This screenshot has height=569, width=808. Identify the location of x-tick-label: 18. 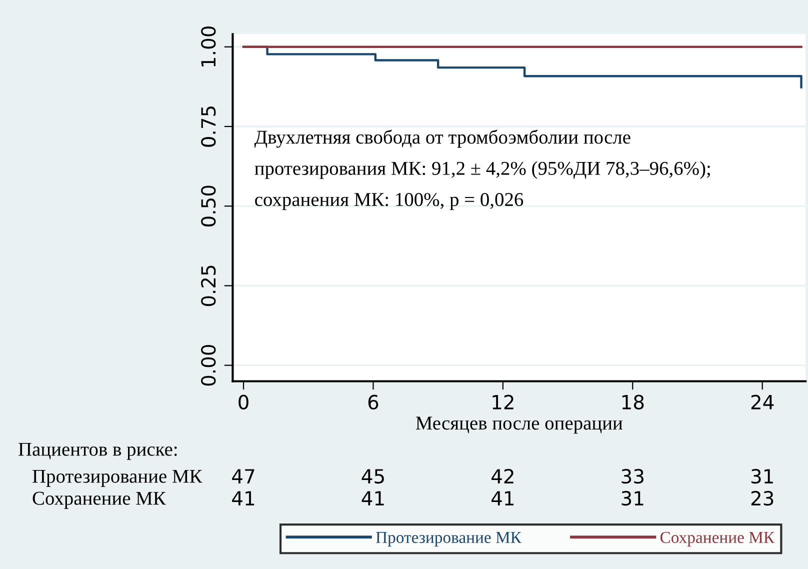
(633, 402).